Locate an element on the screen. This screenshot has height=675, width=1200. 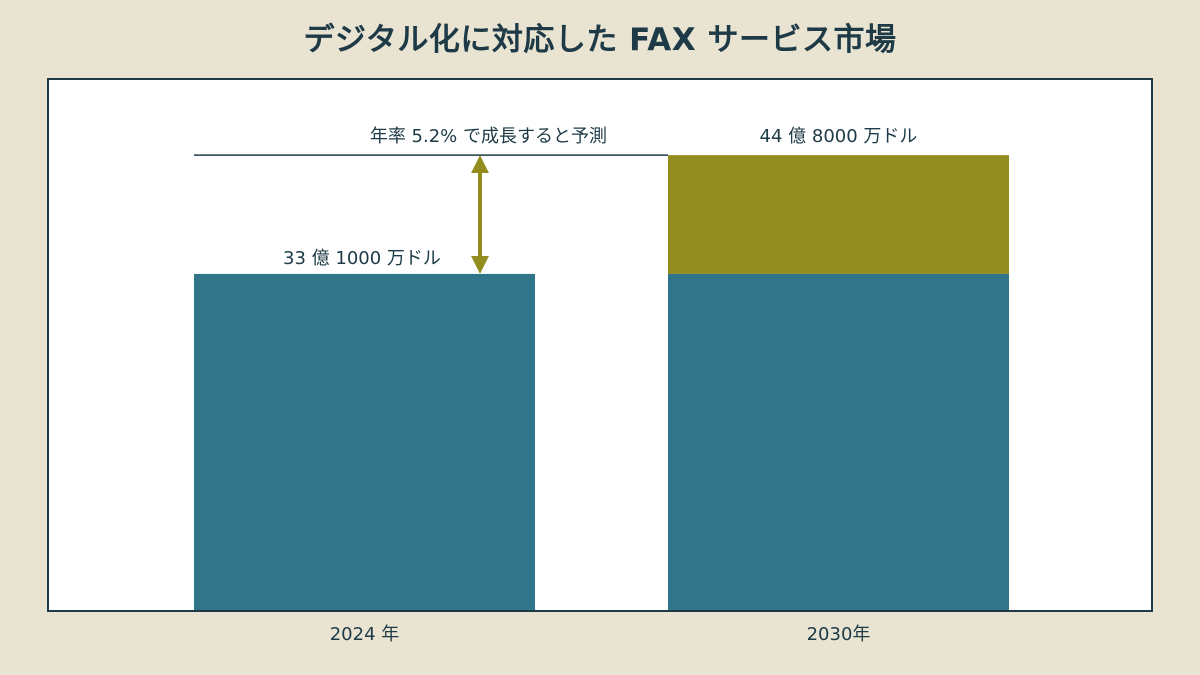
chart-title: デジタル化に対応した FAX サービス市場 is located at coordinates (600, 40).